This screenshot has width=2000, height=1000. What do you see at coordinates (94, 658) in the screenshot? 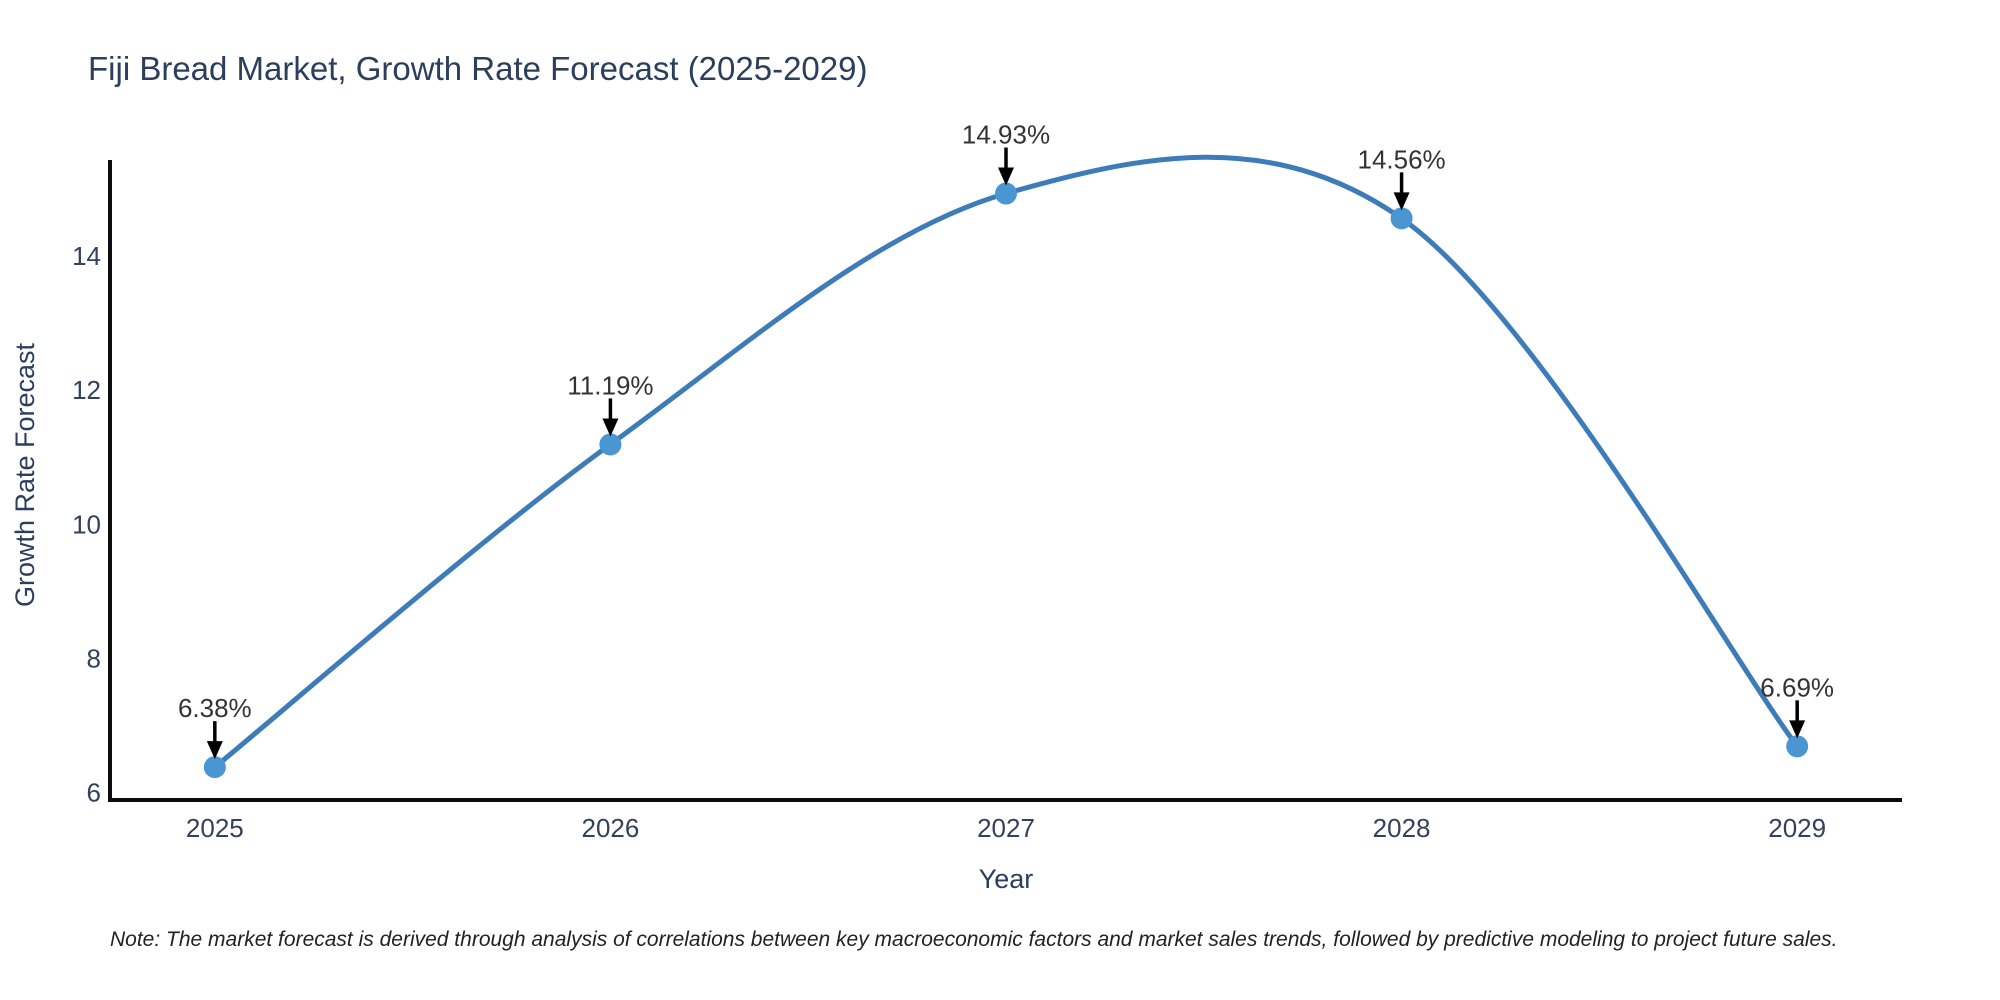
I see `y-tick-label: 8` at bounding box center [94, 658].